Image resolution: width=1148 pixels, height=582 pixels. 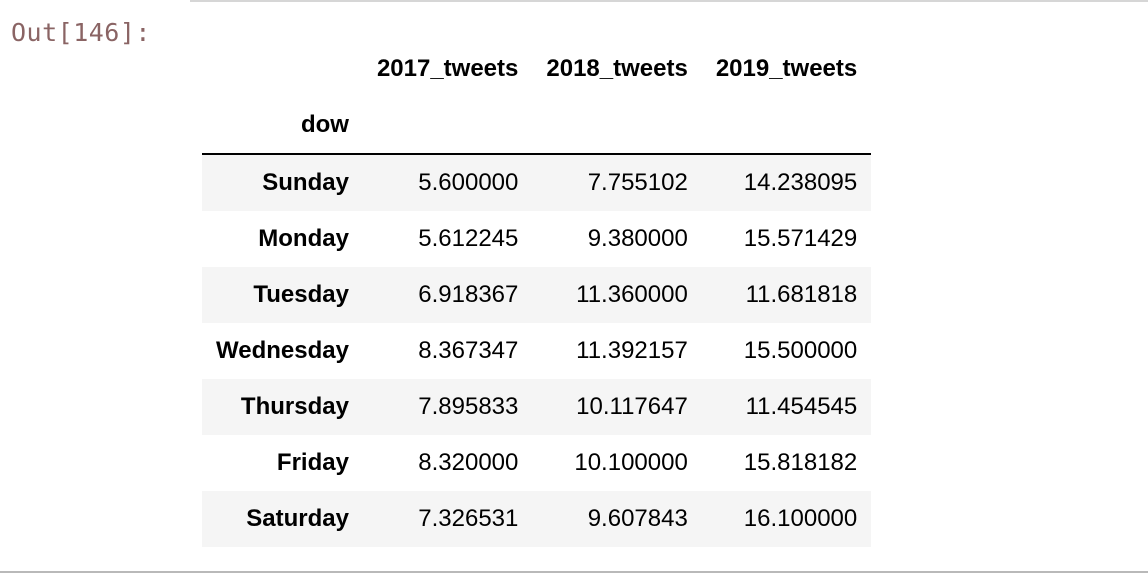 I want to click on table-row: Wednesday 8.367347 11.392157 15.500000, so click(x=537, y=351).